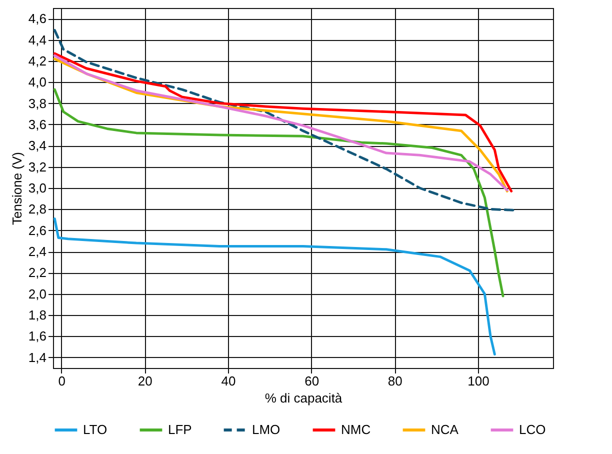  What do you see at coordinates (37, 209) in the screenshot?
I see `y-tick-label: 2,8` at bounding box center [37, 209].